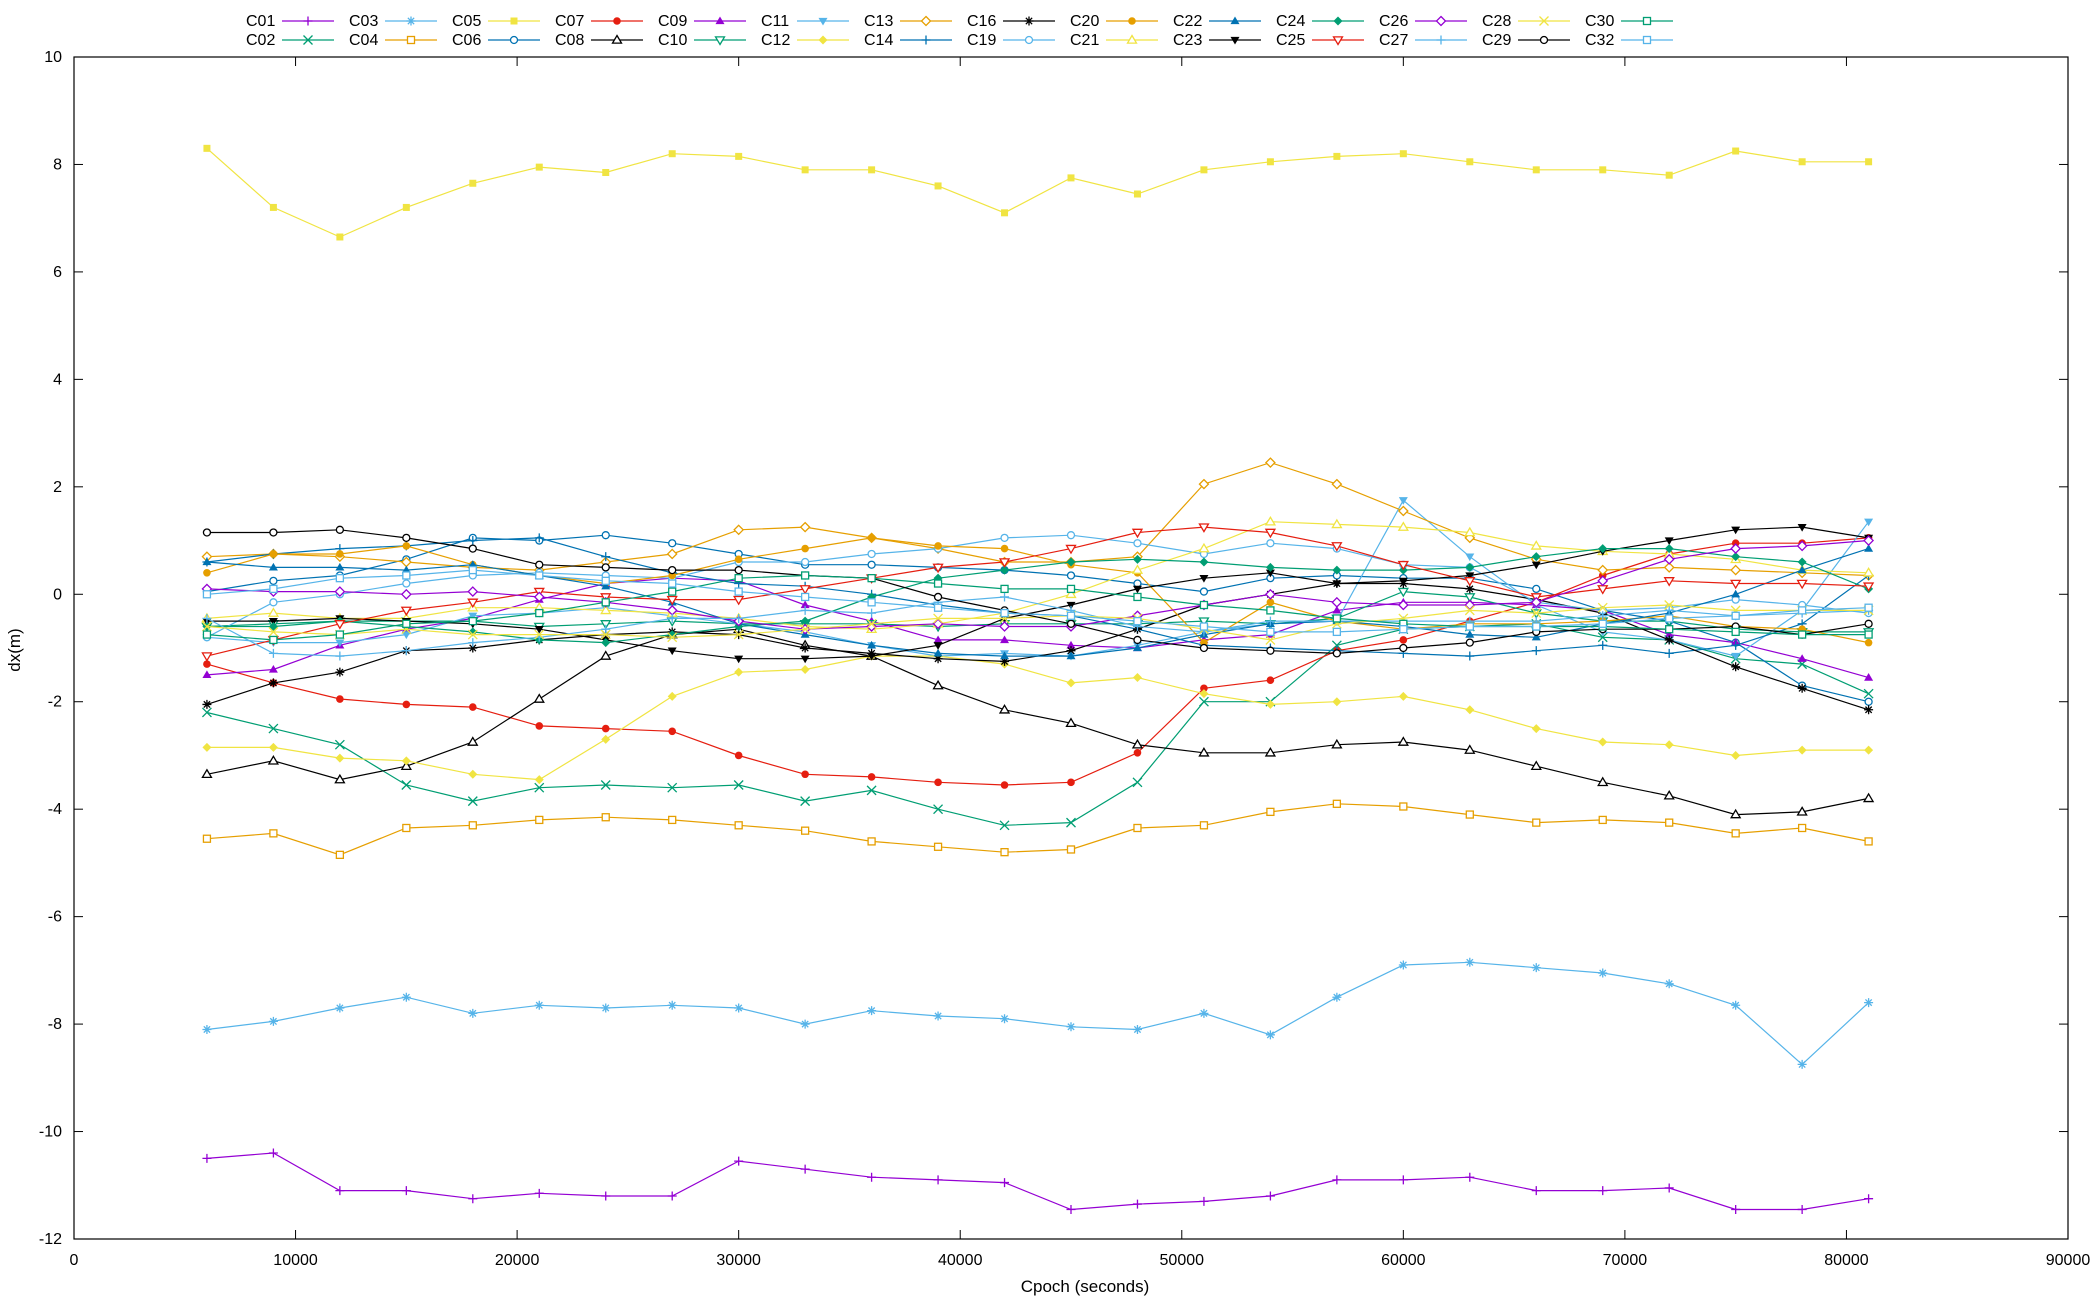 The image size is (2100, 1300). Describe the element at coordinates (1290, 40) in the screenshot. I see `legend-label: C25` at that location.